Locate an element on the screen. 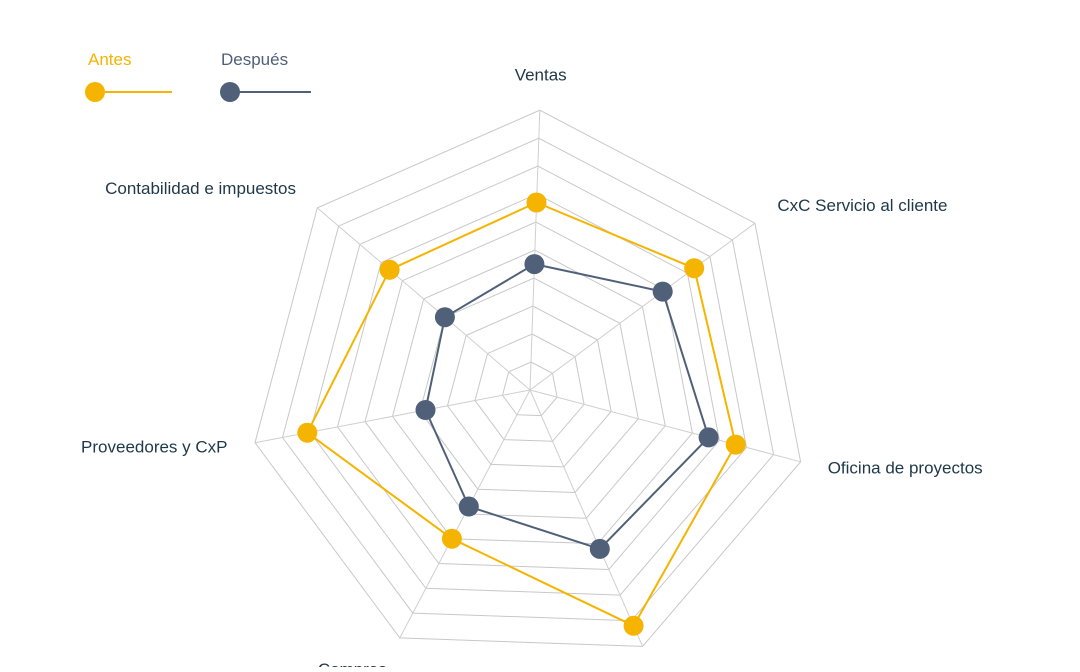 This screenshot has height=672, width=1080. legend-label-antes: Antes is located at coordinates (109, 59).